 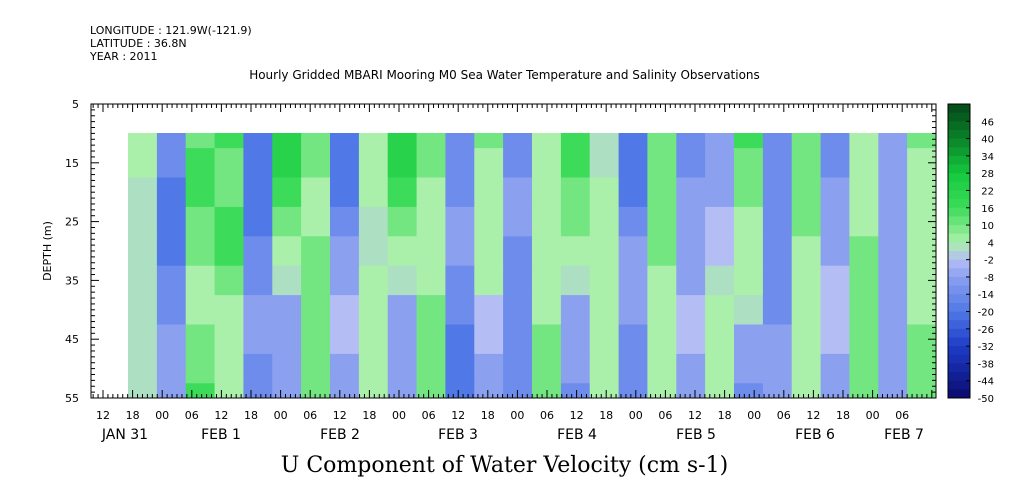 What do you see at coordinates (959, 251) in the screenshot?
I see `colorbar-frame` at bounding box center [959, 251].